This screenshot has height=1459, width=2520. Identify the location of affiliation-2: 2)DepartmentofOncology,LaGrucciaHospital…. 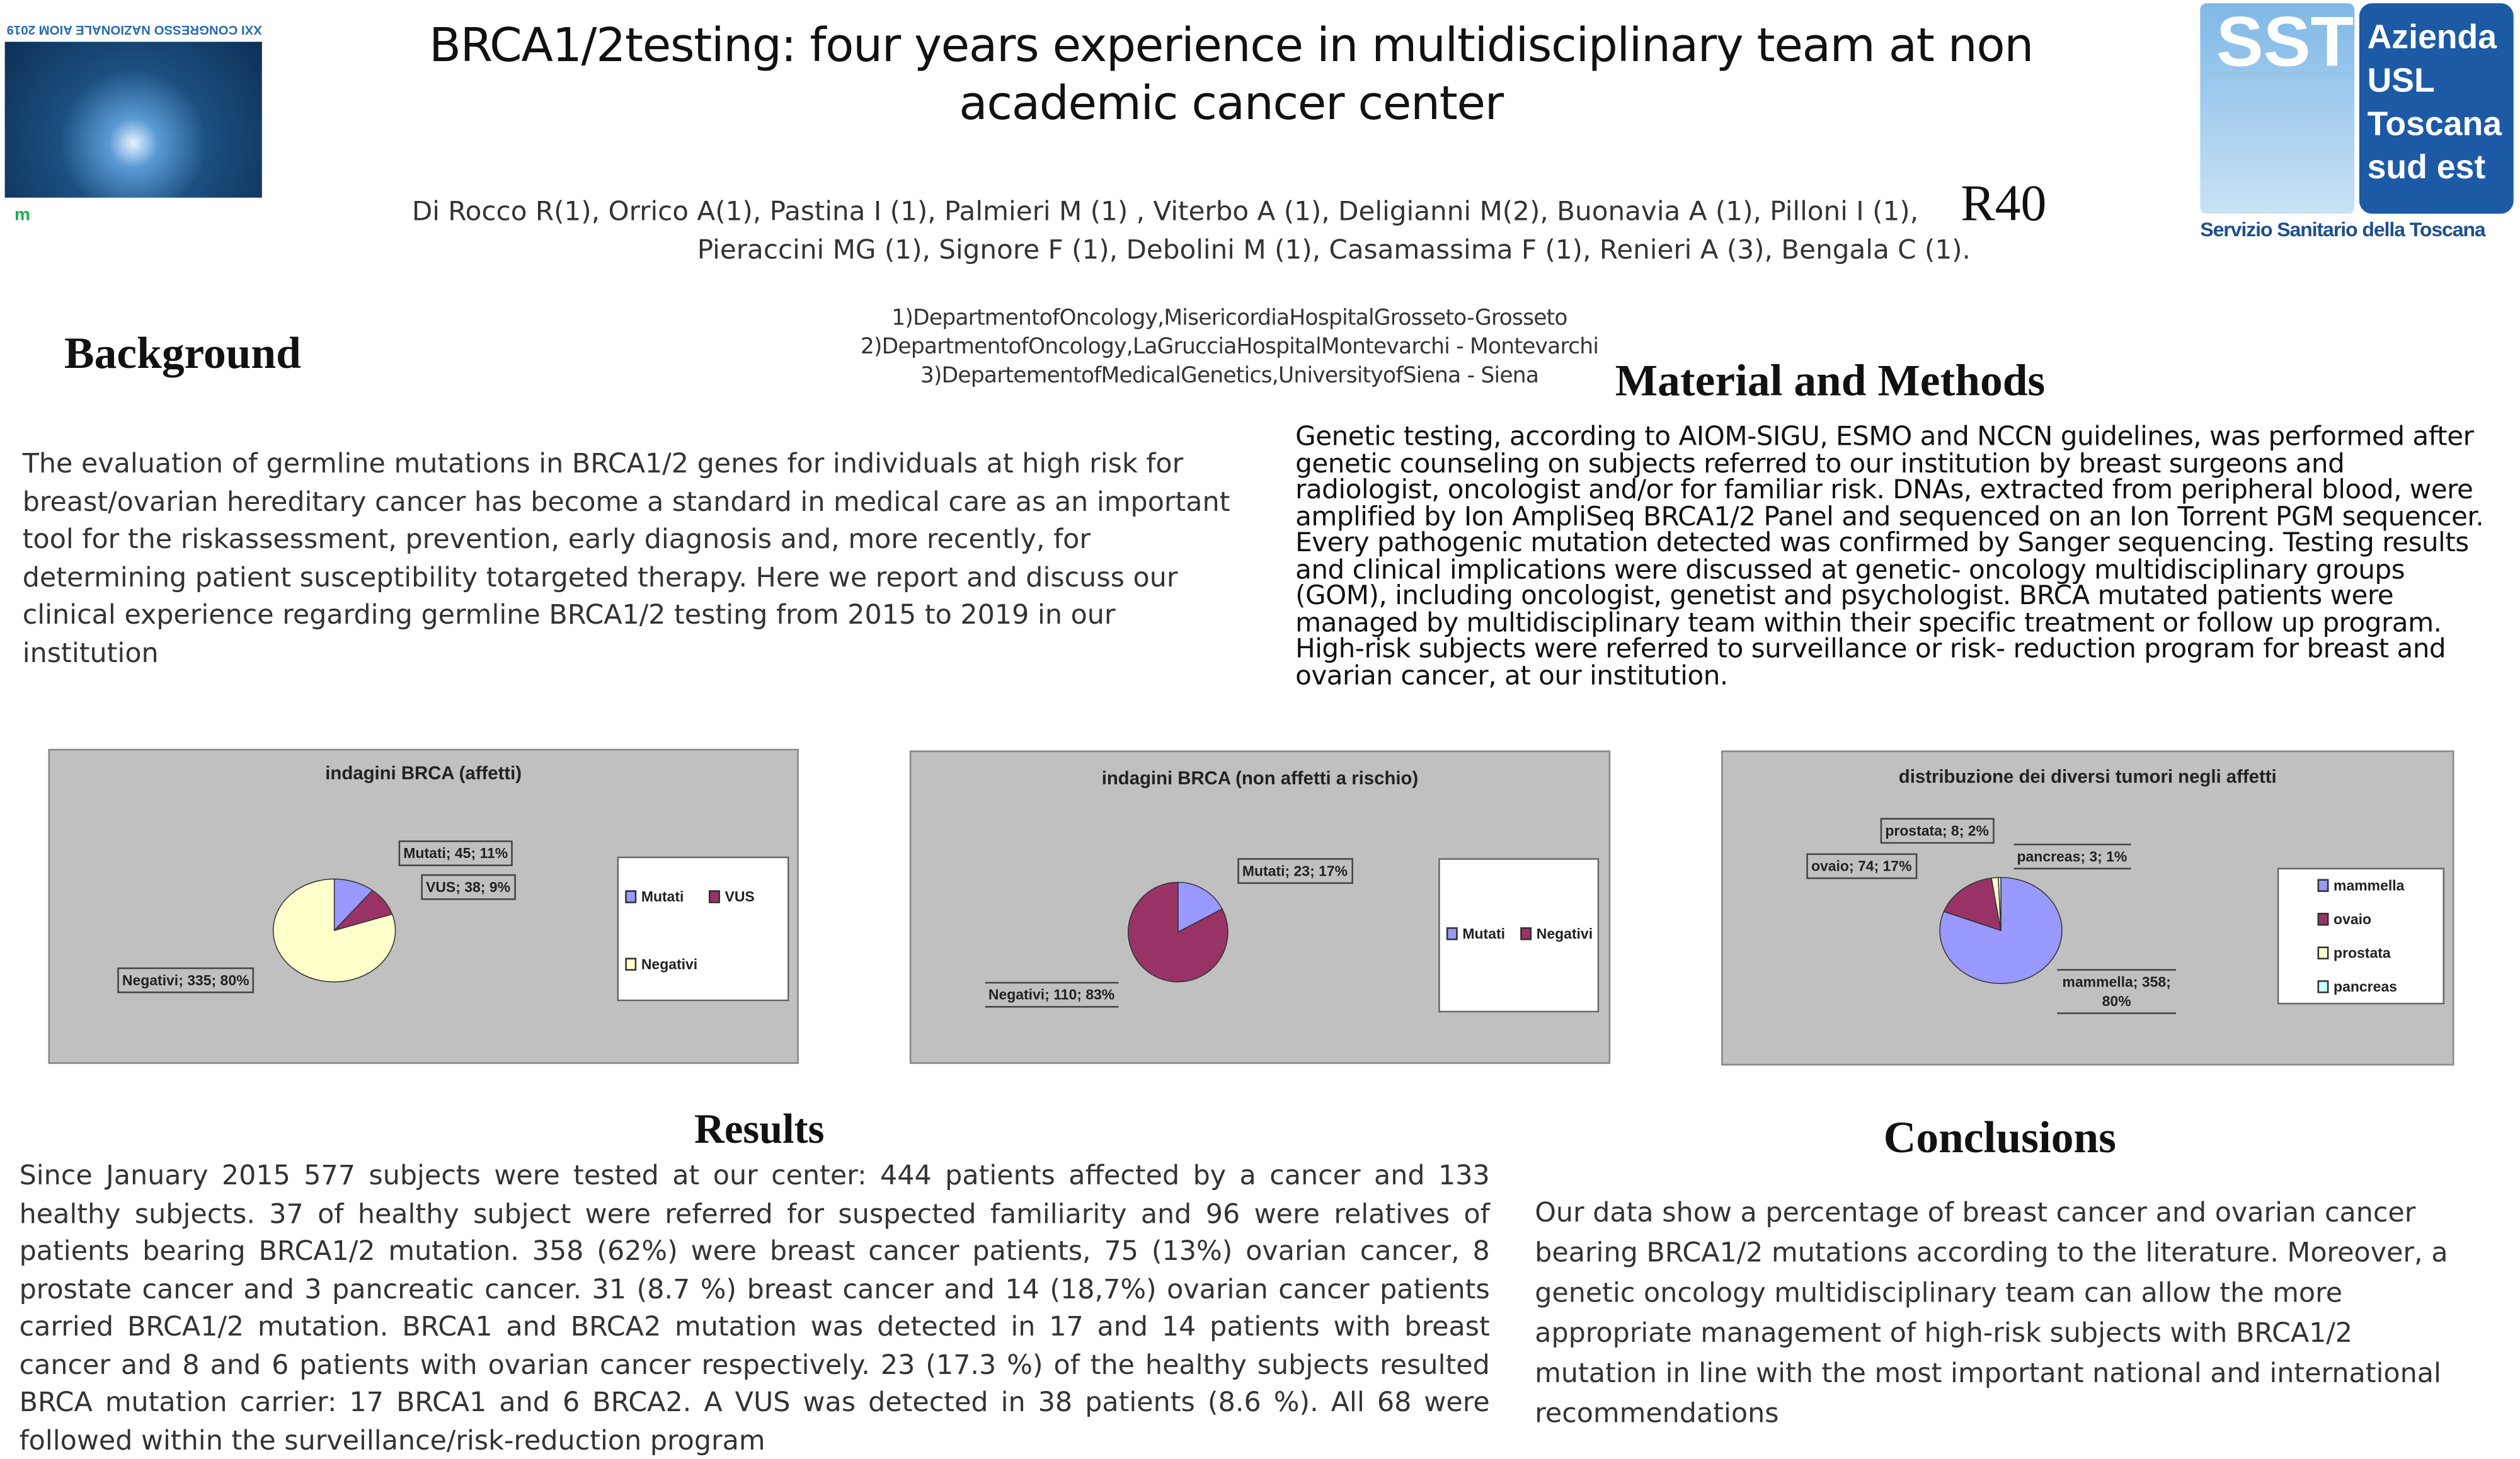
(1229, 347).